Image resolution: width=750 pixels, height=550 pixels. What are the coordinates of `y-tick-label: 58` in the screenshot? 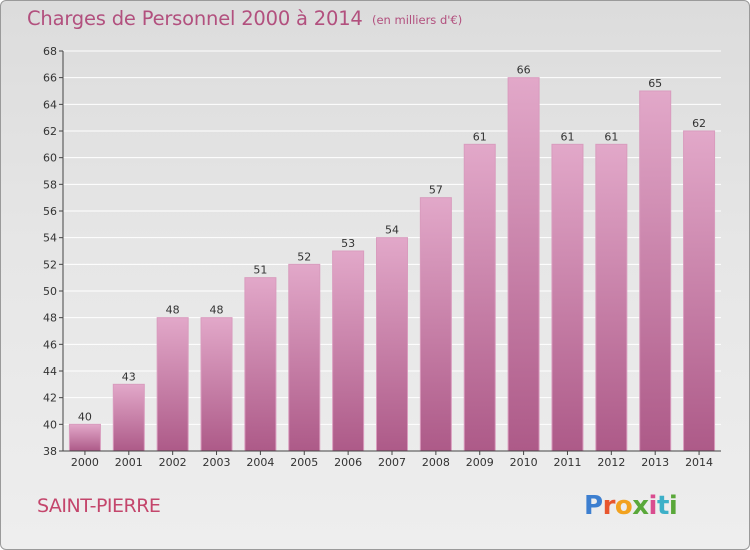 It's located at (50, 184).